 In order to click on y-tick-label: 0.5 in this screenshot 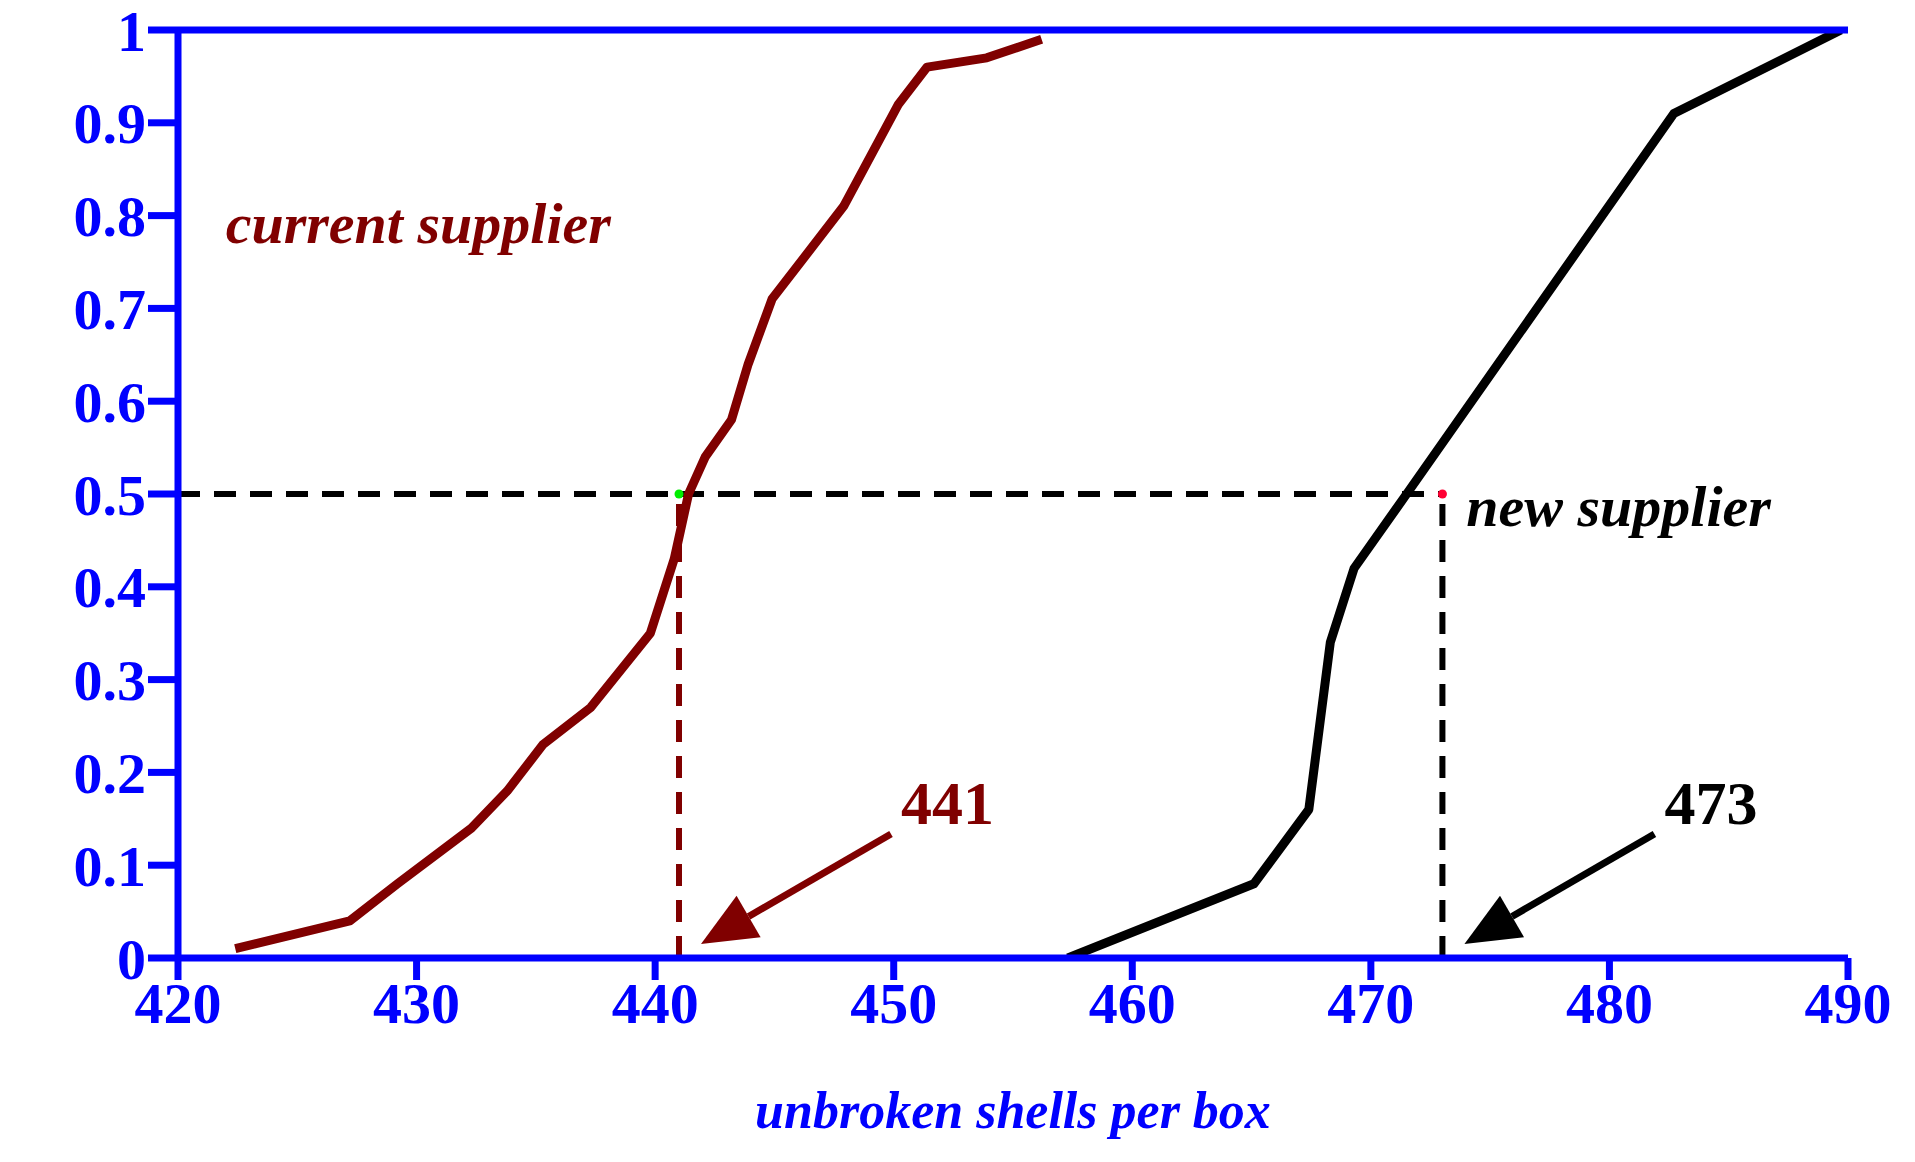, I will do `click(109, 495)`.